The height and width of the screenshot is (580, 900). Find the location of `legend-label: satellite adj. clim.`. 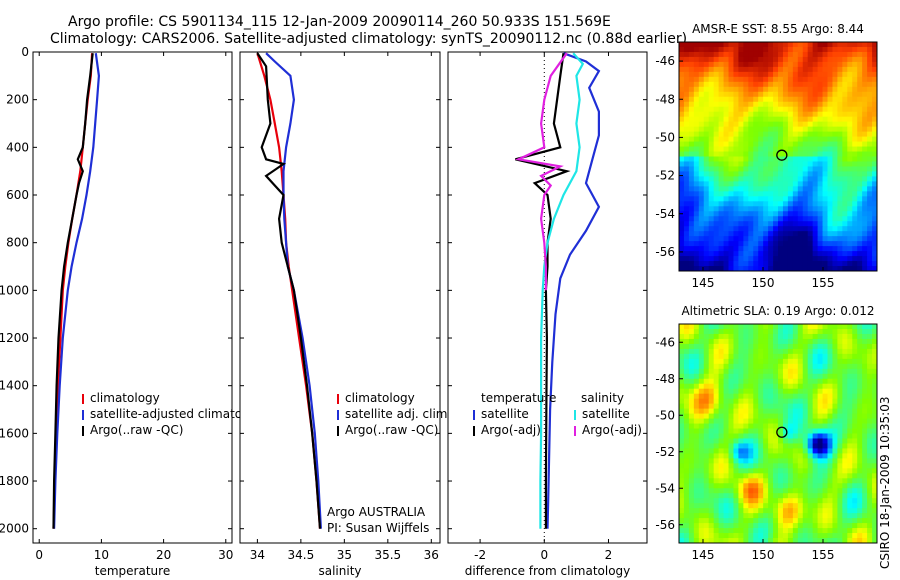

legend-label: satellite adj. clim. is located at coordinates (398, 414).